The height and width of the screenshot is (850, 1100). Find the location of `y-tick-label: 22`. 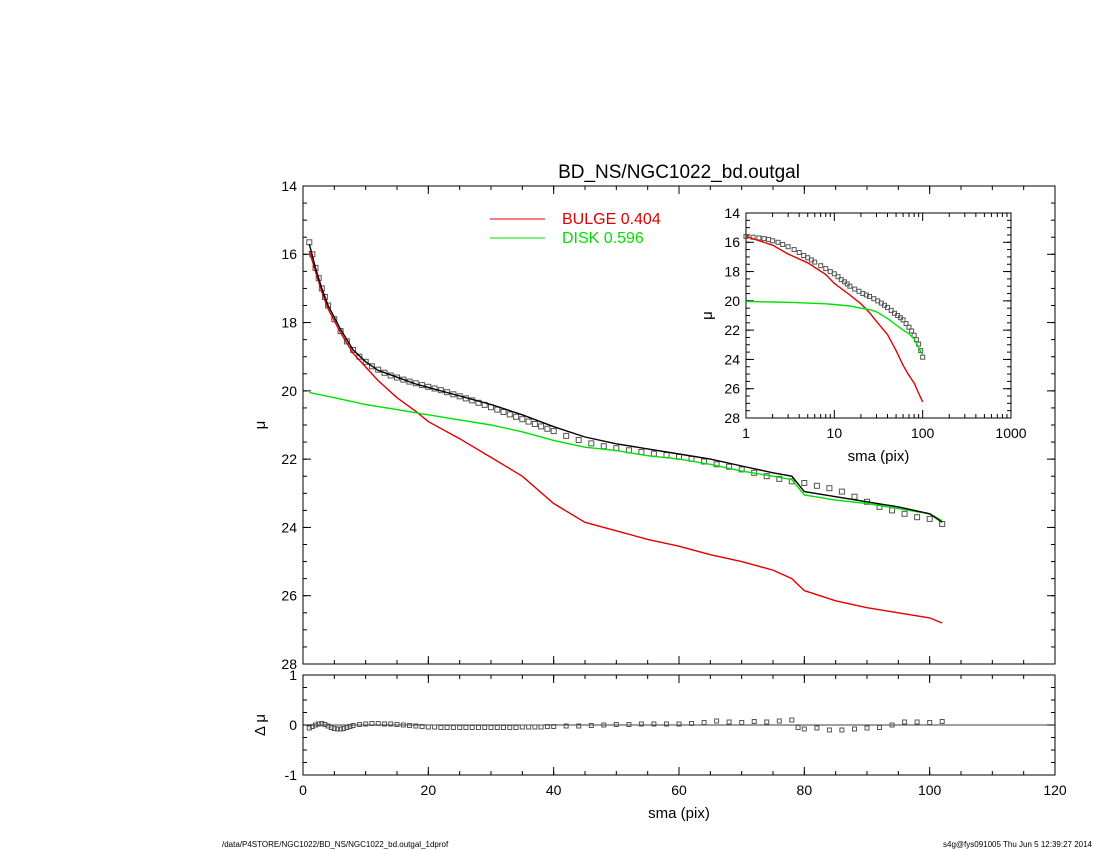

y-tick-label: 22 is located at coordinates (289, 459).